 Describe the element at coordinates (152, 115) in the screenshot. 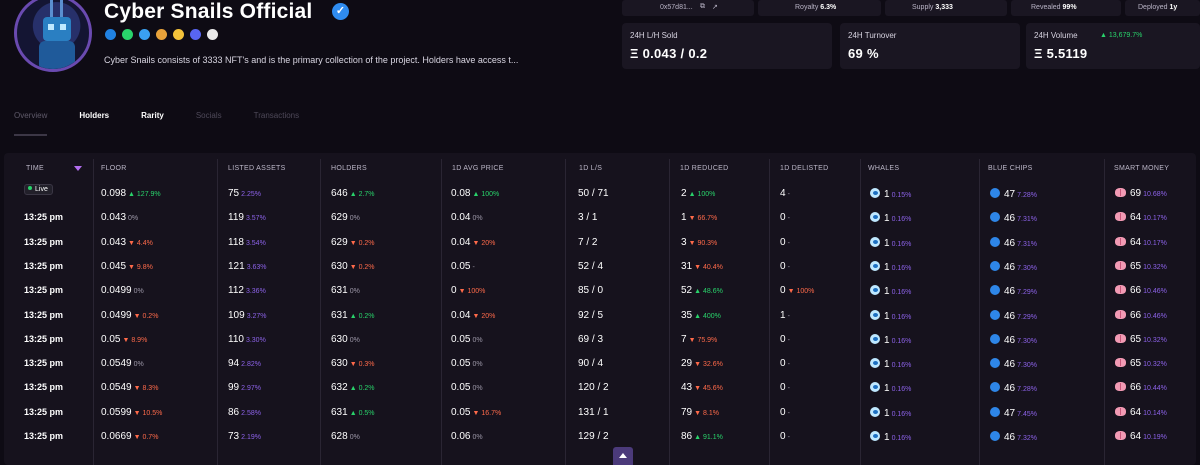

I see `tab-rarity: Rarity` at that location.